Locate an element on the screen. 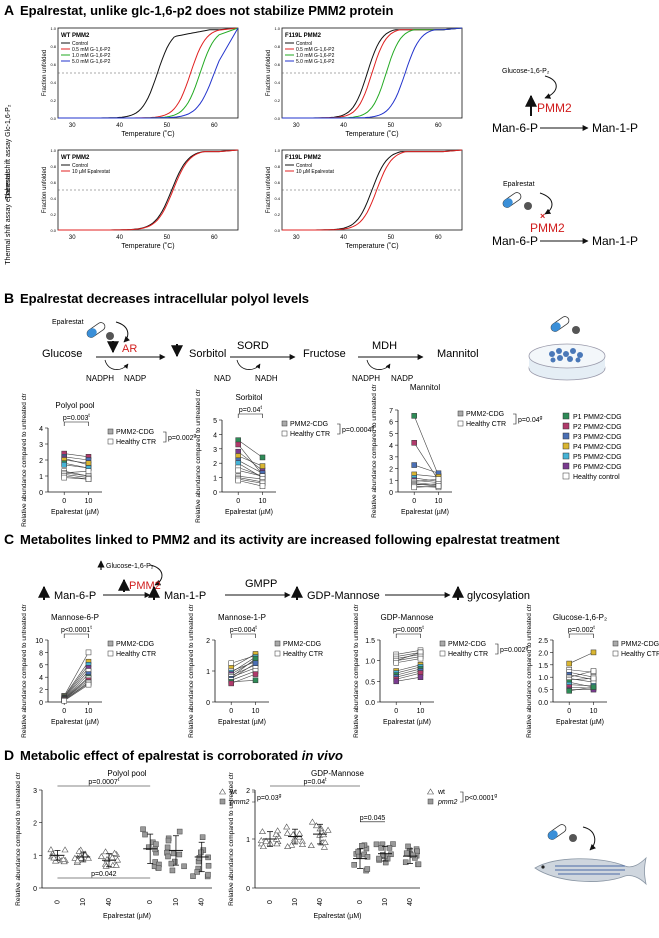  scheme1-effector: Glucose-1,6-P₂ is located at coordinates (526, 71).